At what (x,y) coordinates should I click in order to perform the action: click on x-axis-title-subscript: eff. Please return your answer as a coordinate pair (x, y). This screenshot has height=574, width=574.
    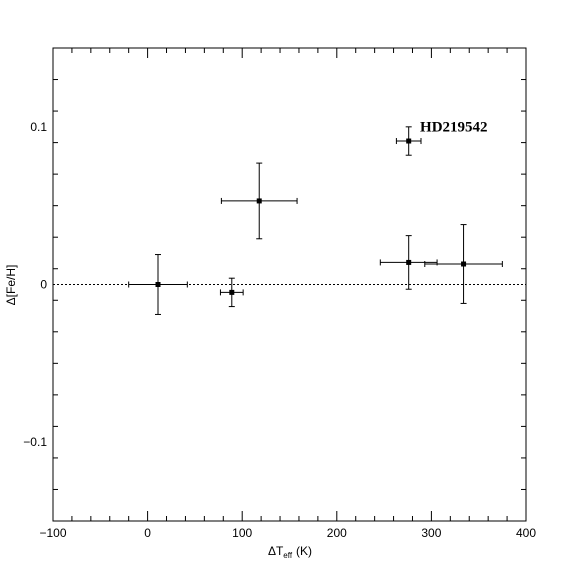
    Looking at the image, I should click on (288, 555).